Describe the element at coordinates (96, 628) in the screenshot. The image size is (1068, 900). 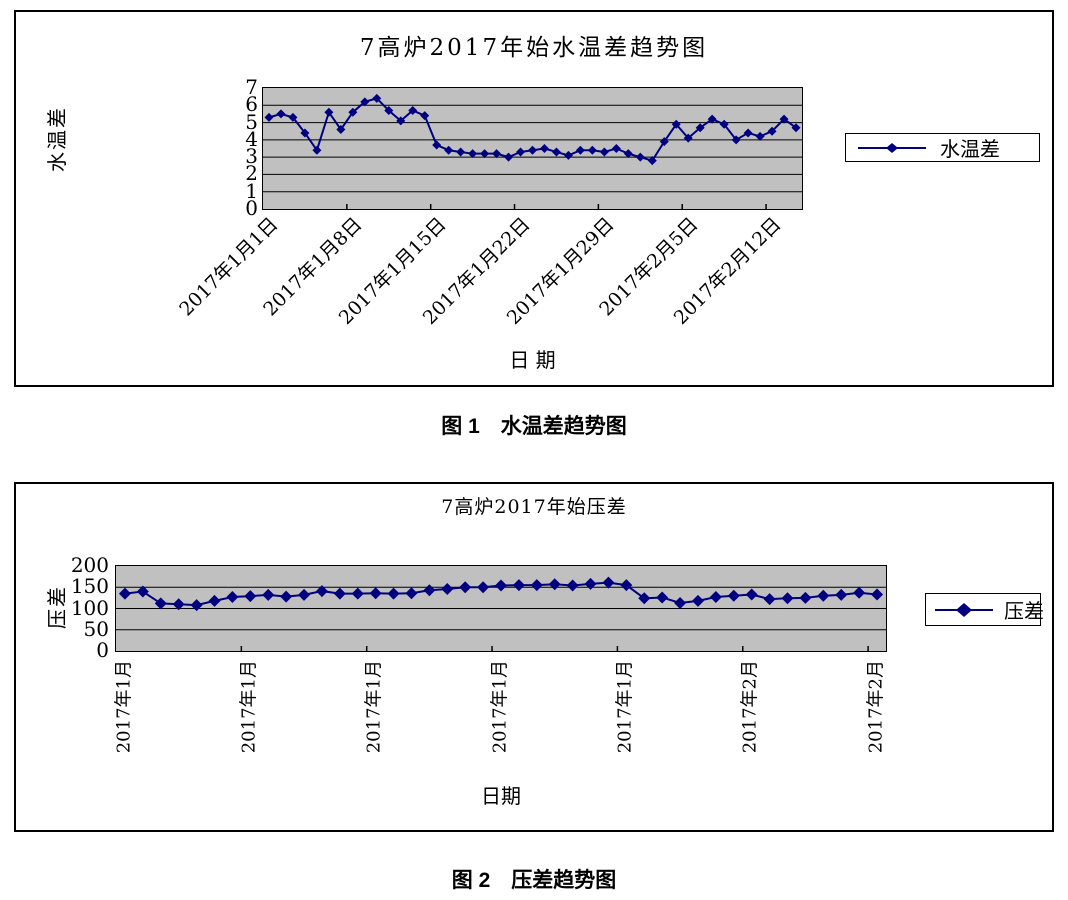
I see `y-tick-label: 50` at that location.